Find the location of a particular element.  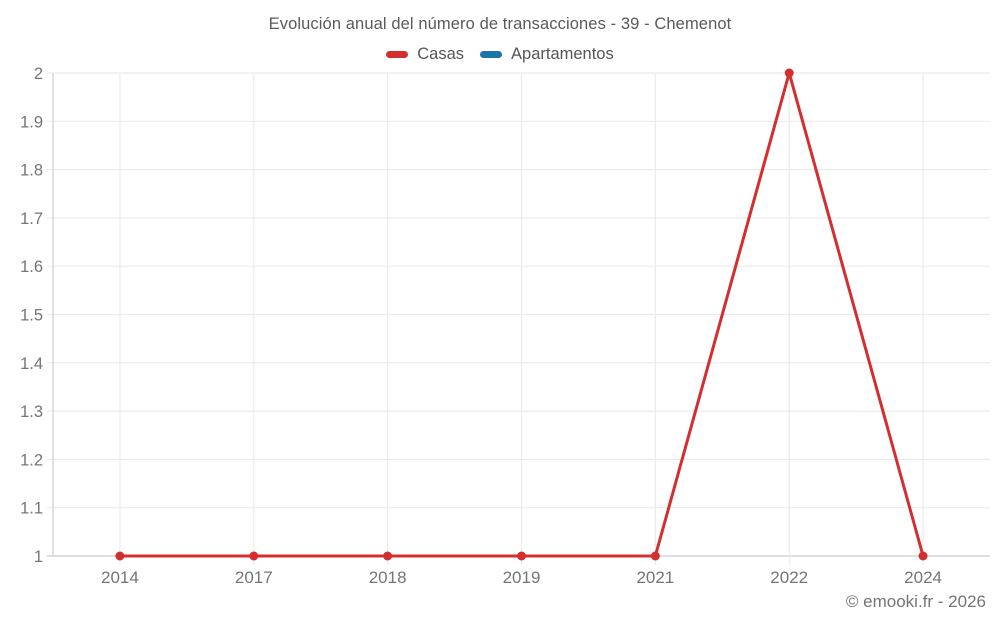

legend-label: Apartamentos is located at coordinates (562, 54).